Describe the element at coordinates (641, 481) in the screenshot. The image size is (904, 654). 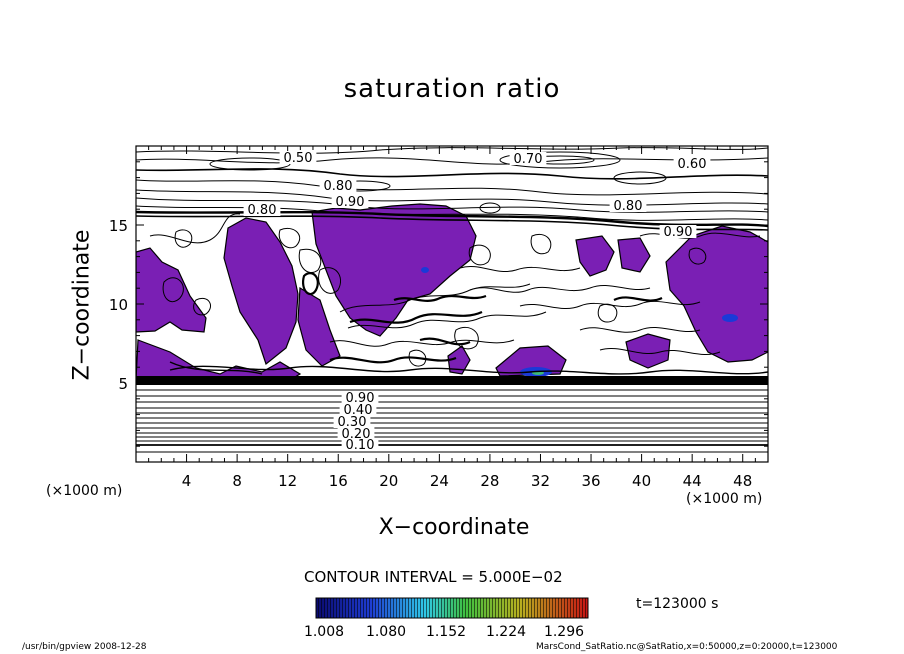
I see `x-tick-label: 40` at that location.